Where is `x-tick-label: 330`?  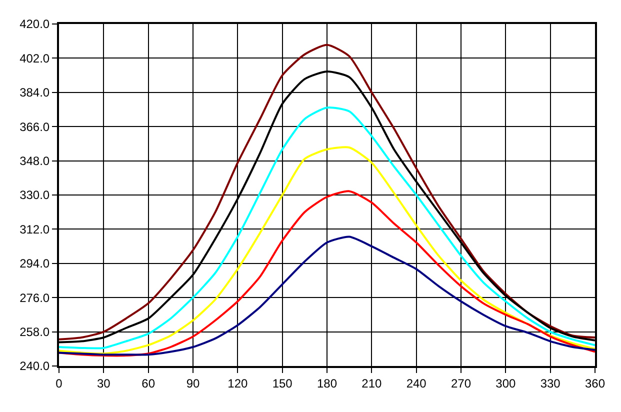
x-tick-label: 330 is located at coordinates (550, 383).